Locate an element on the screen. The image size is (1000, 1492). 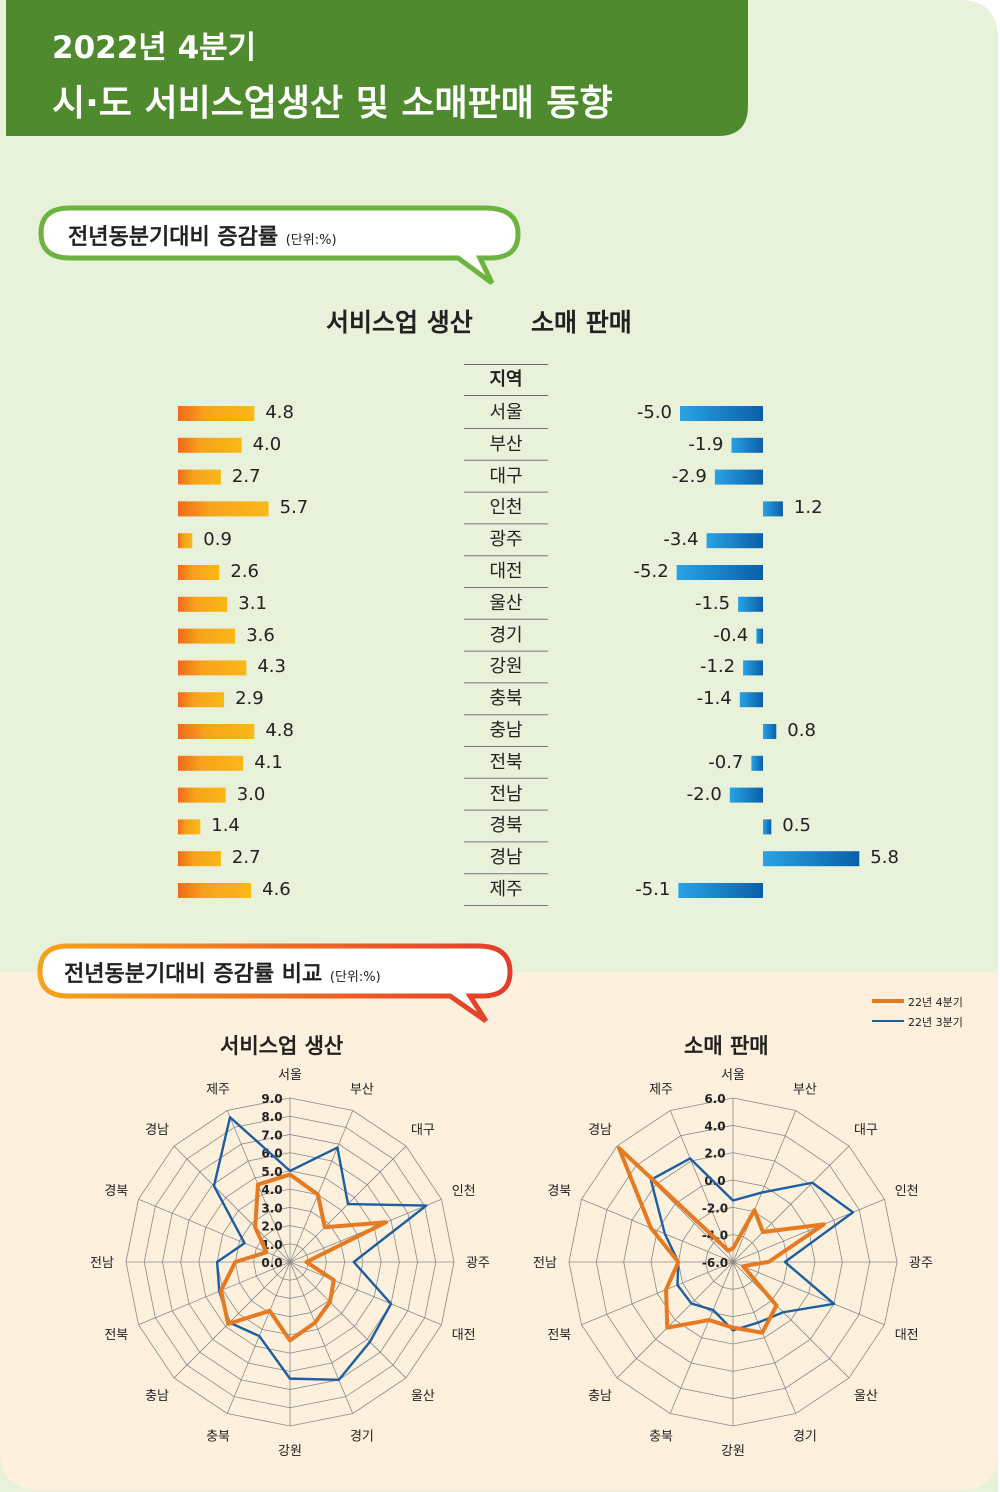
radar-tick-label: -6.0 is located at coordinates (715, 1263).